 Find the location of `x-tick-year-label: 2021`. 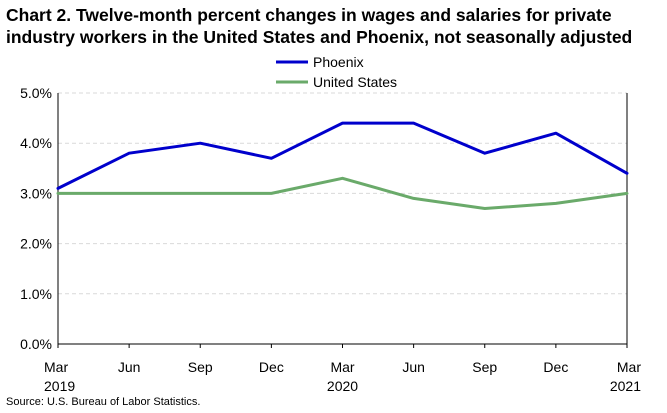

x-tick-year-label: 2021 is located at coordinates (625, 386).